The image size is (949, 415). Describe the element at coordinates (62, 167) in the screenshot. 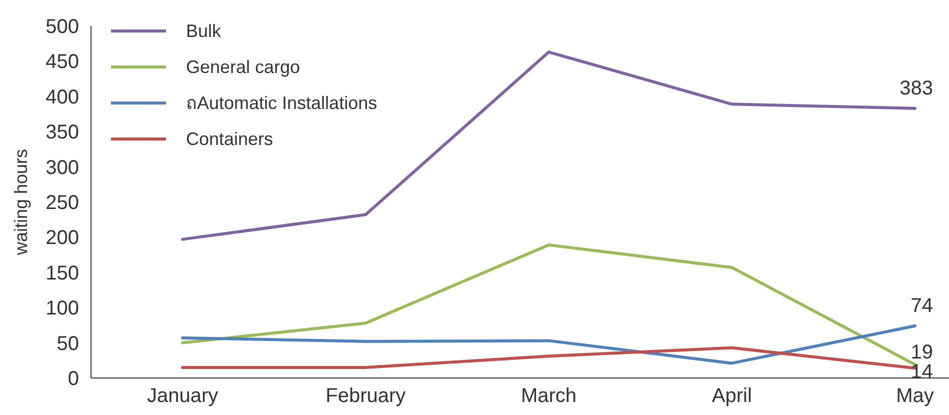

I see `y-tick-label: 300` at that location.